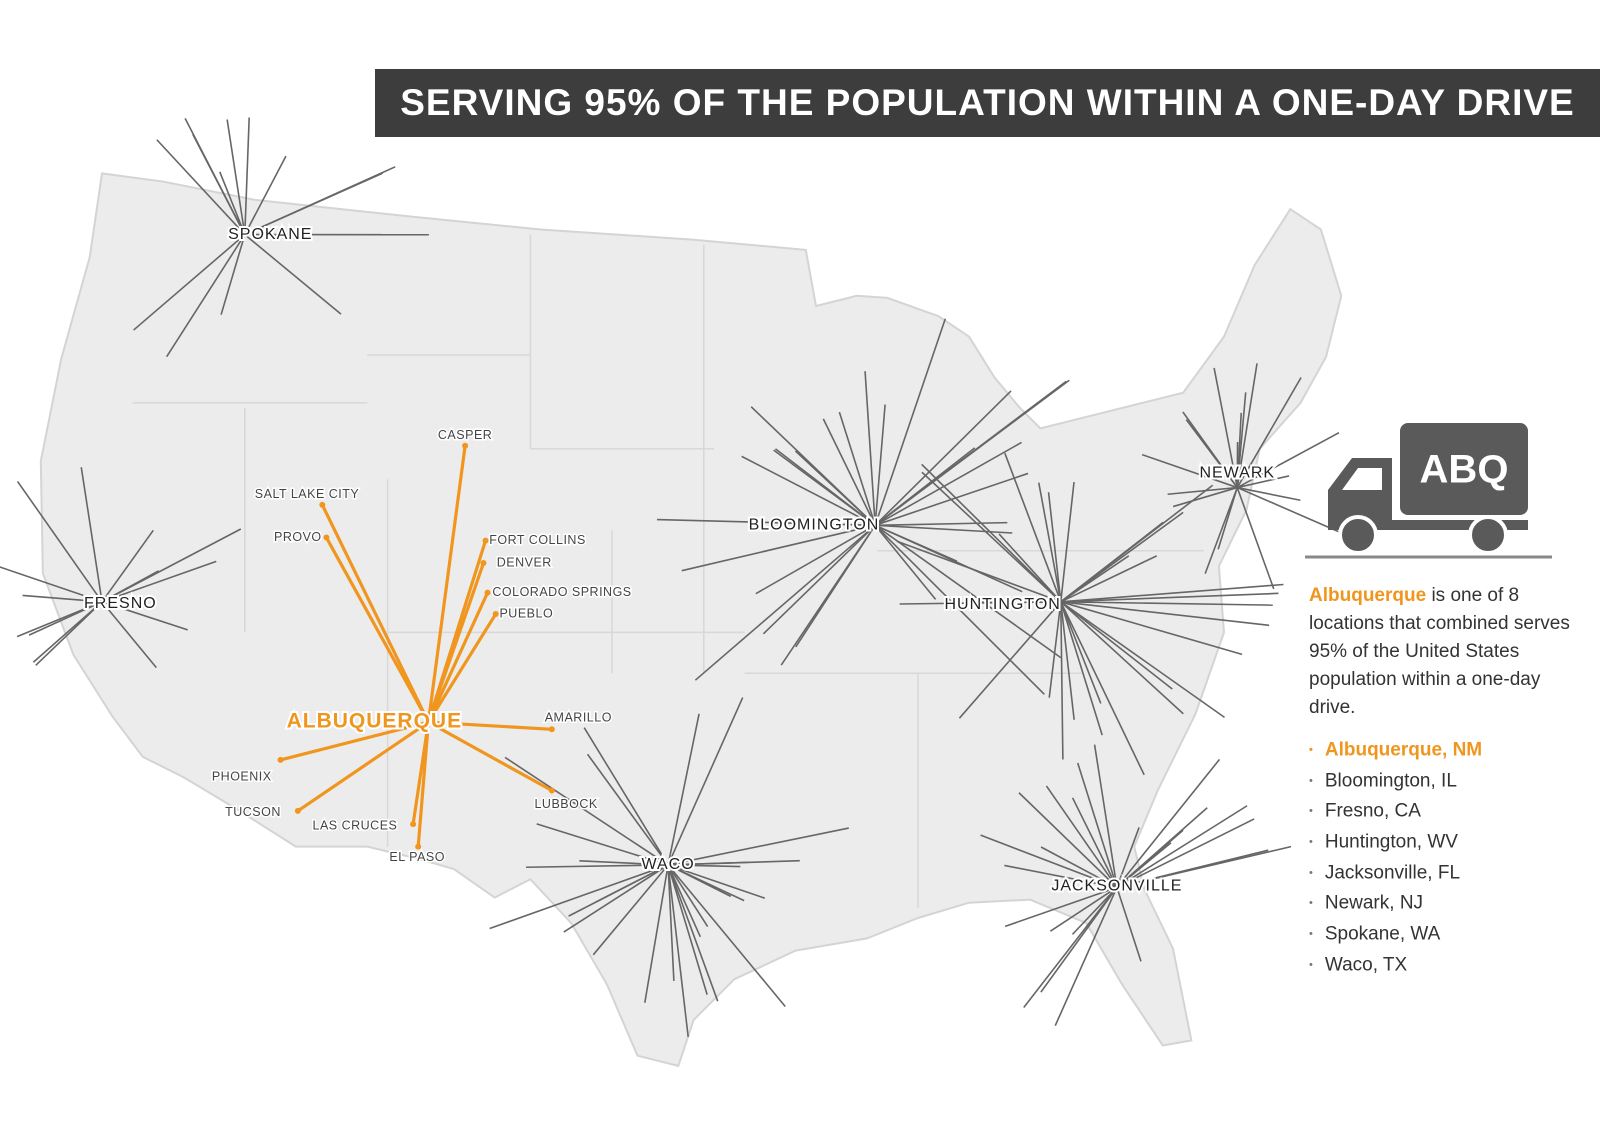 This screenshot has height=1133, width=1600. I want to click on description-highlight: Albuquerque, so click(1368, 595).